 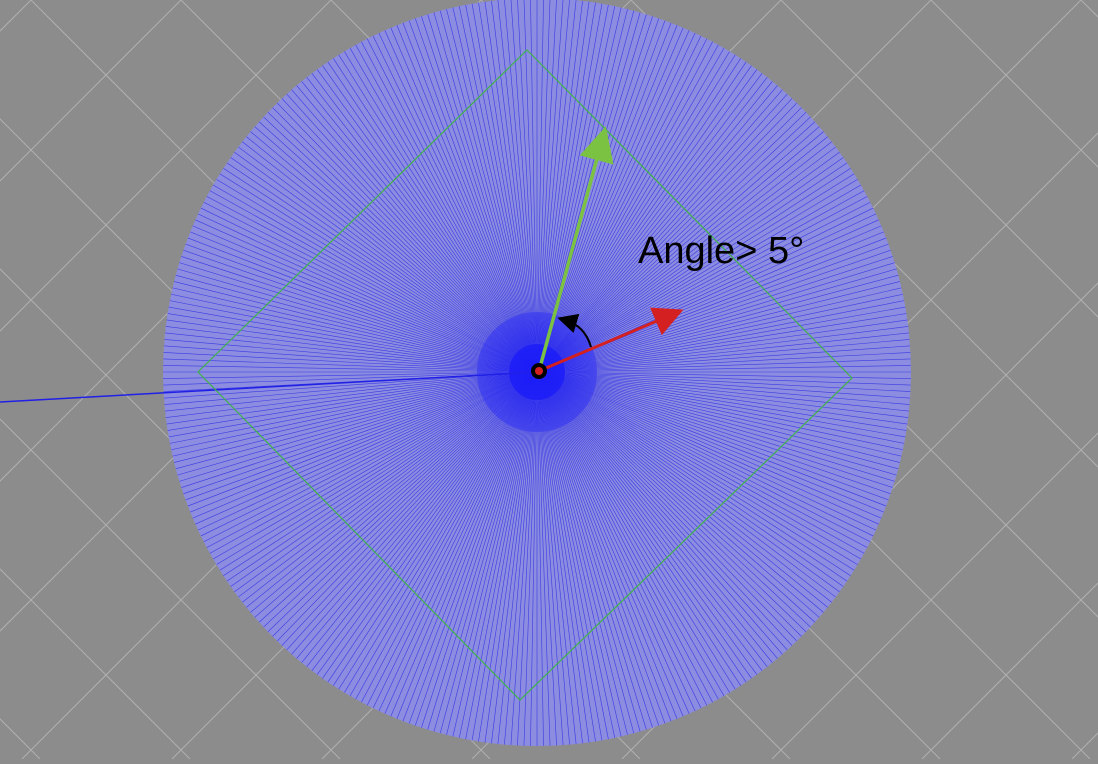 I want to click on horizon-line, so click(x=269, y=387).